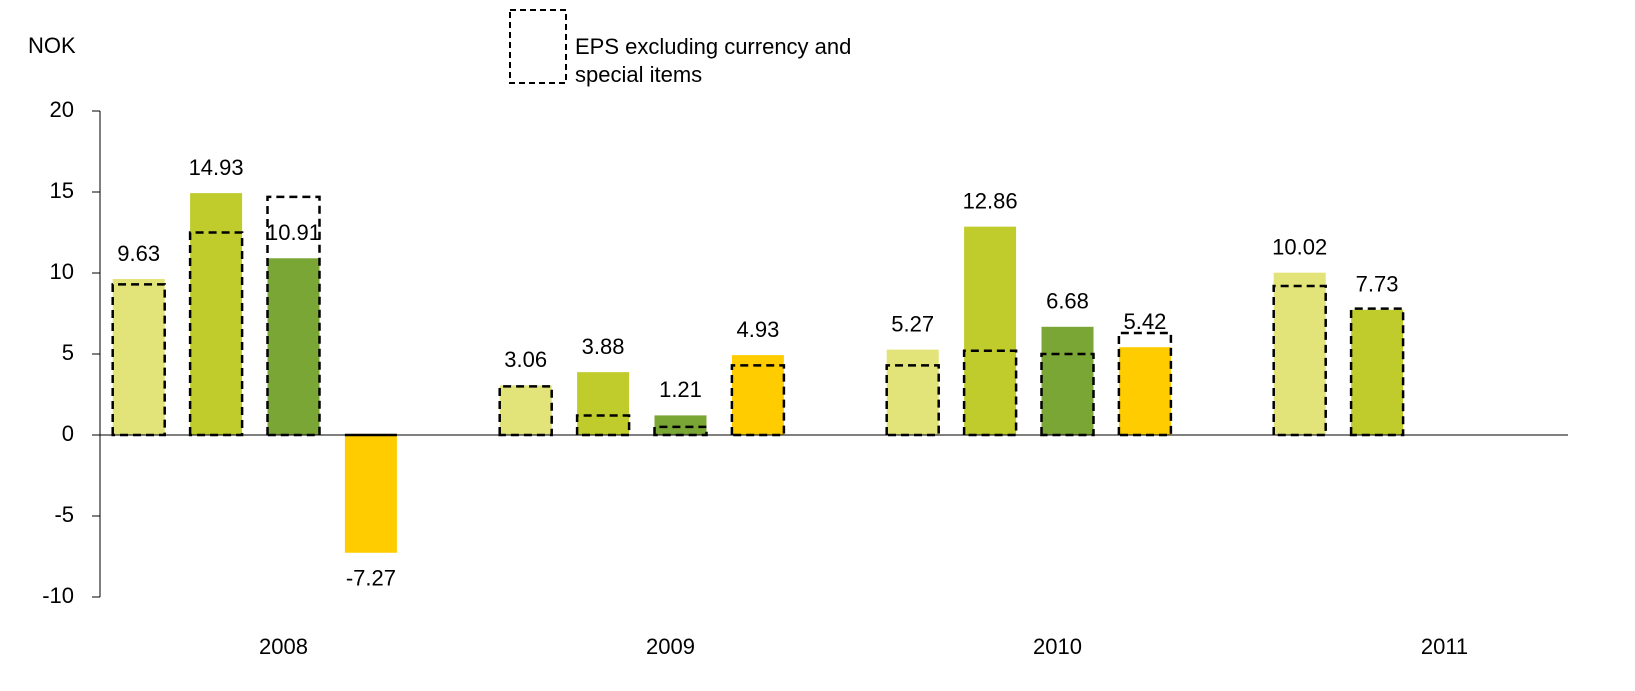 The width and height of the screenshot is (1635, 691). What do you see at coordinates (1377, 284) in the screenshot?
I see `data-label: 7.73` at bounding box center [1377, 284].